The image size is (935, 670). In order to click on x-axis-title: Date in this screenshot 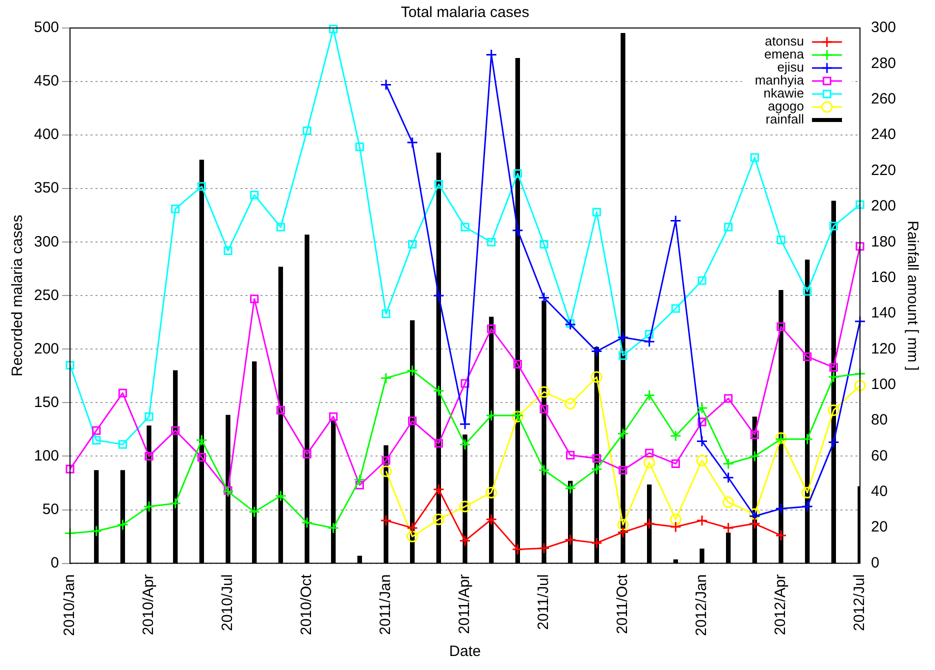, I will do `click(465, 651)`.